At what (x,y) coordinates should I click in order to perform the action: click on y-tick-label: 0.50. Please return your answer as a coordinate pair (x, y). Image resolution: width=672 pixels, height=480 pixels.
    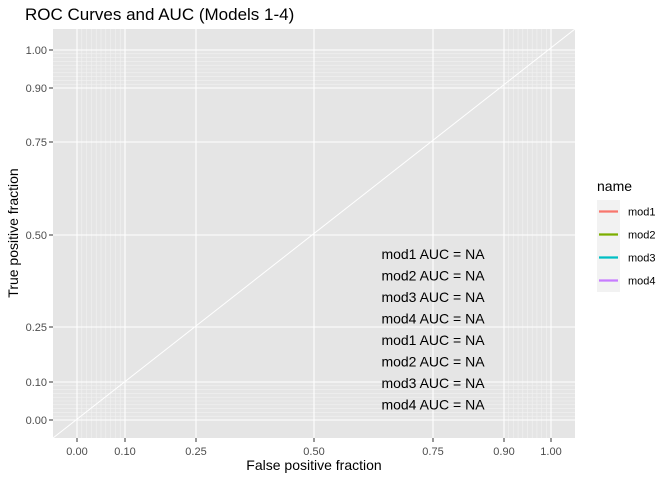
    Looking at the image, I should click on (36, 236).